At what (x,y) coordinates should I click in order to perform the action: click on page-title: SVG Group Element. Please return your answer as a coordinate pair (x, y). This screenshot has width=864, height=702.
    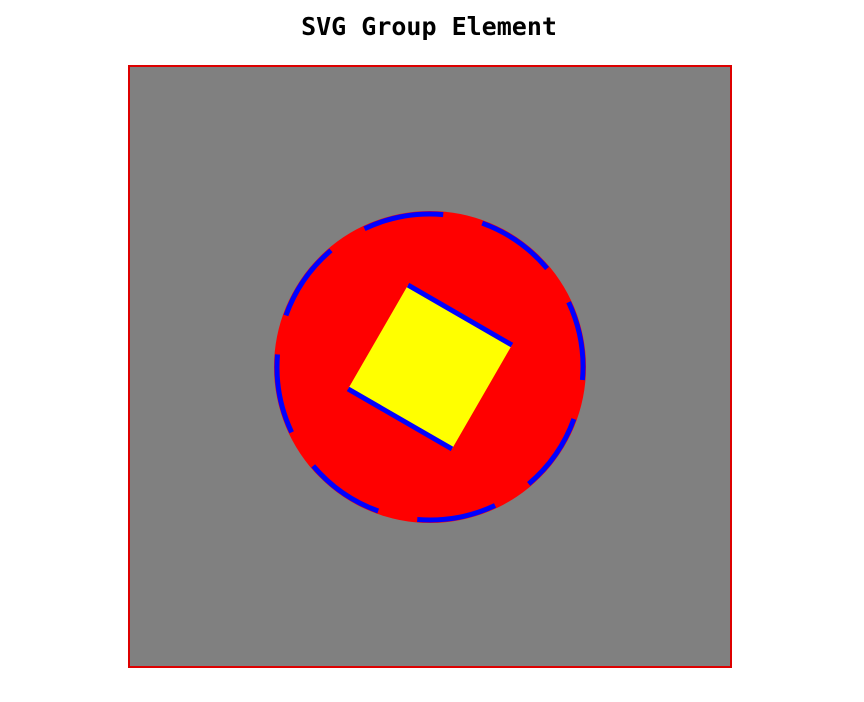
    Looking at the image, I should click on (429, 26).